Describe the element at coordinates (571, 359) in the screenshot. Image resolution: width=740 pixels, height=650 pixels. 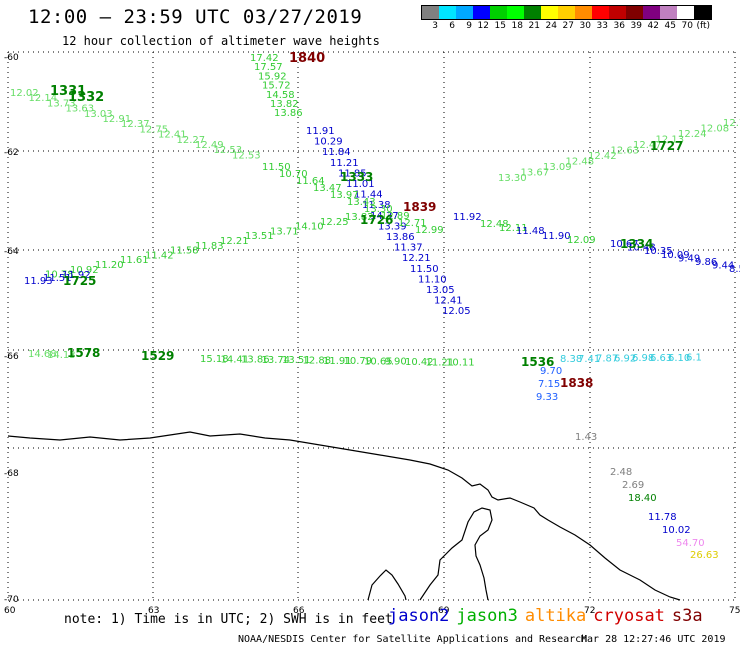
I see `wave-height-value: 8.38` at that location.